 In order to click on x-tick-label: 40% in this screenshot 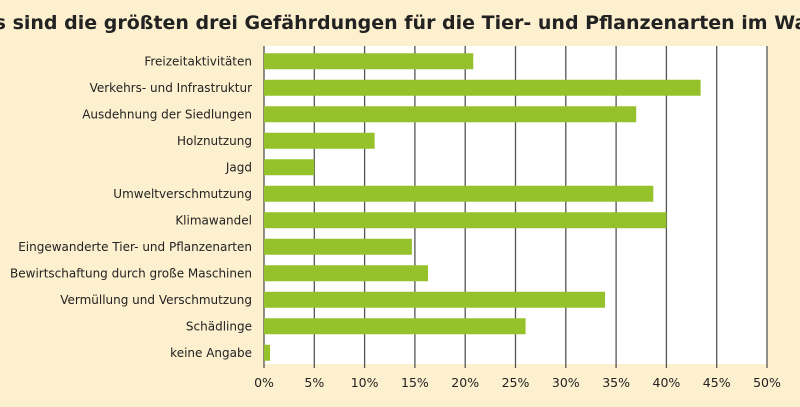, I will do `click(667, 382)`.